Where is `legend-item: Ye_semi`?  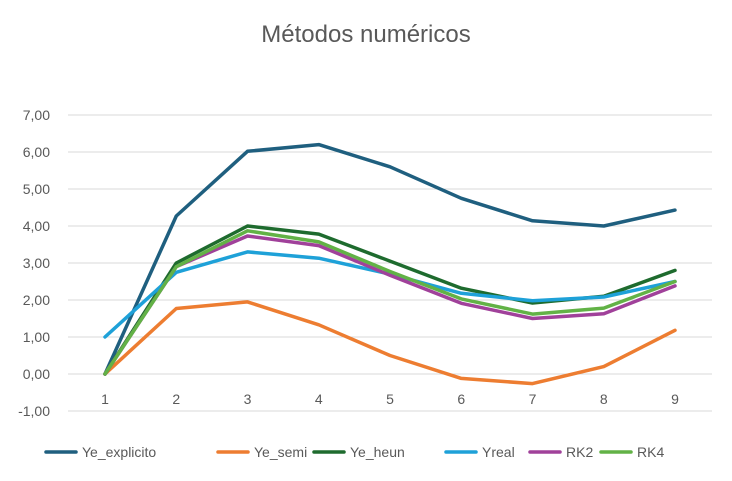 legend-item: Ye_semi is located at coordinates (261, 452).